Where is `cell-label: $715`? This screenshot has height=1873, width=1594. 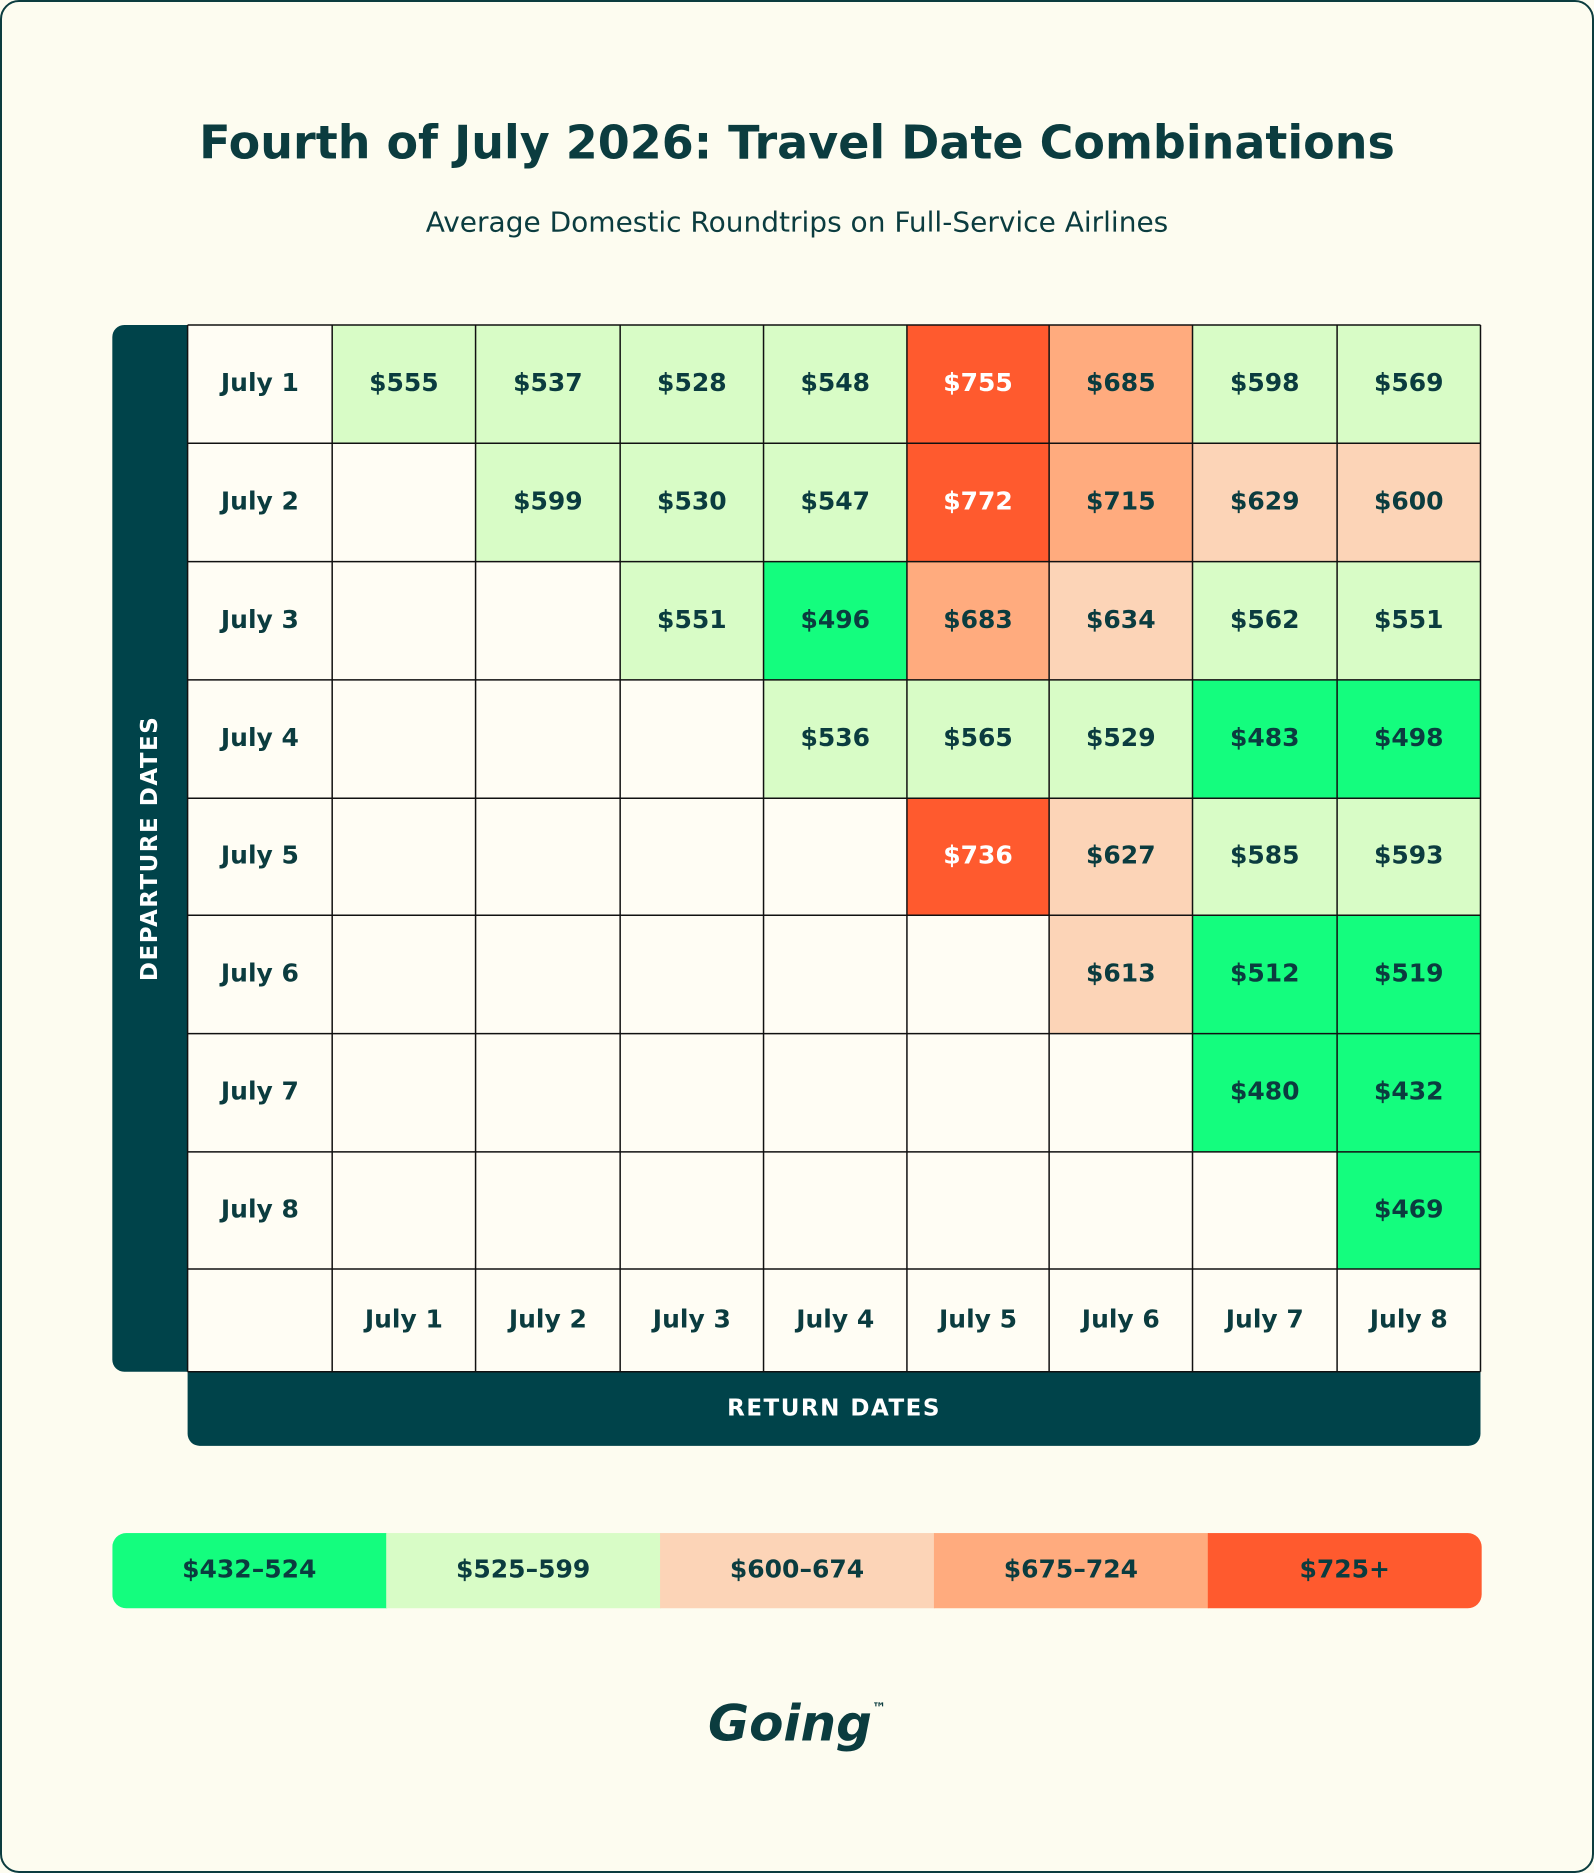
cell-label: $715 is located at coordinates (1121, 500).